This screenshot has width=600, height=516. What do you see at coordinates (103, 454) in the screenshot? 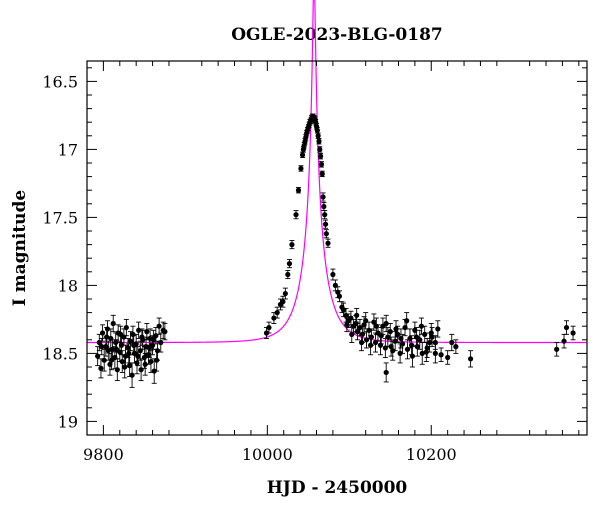
I see `x-tick-label: 9800` at bounding box center [103, 454].